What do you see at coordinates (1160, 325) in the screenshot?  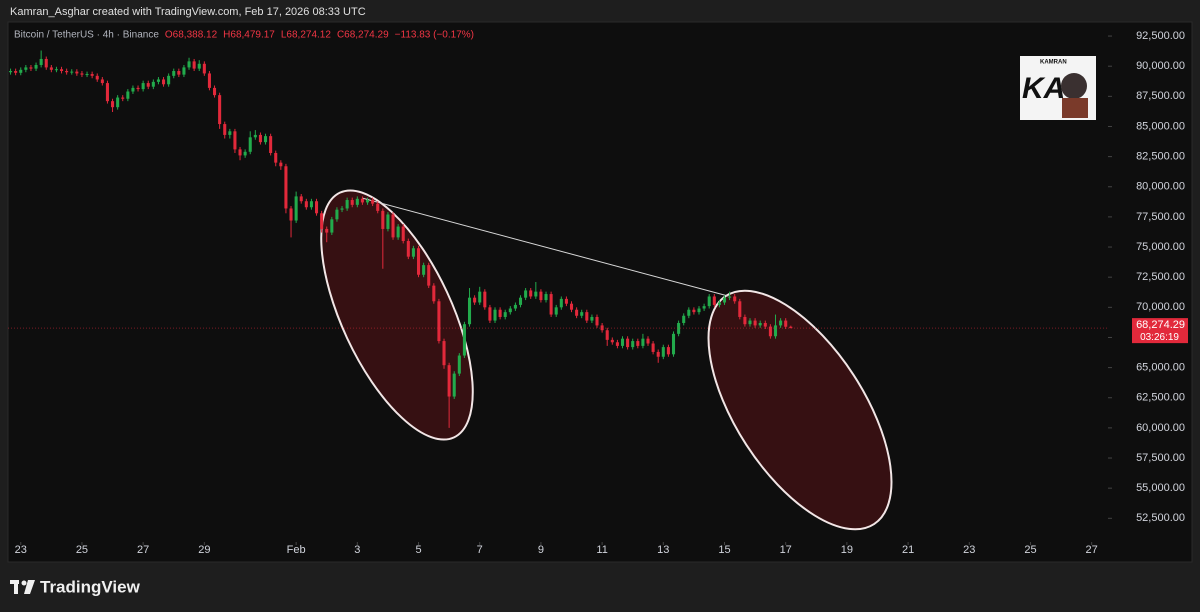 I see `last-price: 68,274.29` at bounding box center [1160, 325].